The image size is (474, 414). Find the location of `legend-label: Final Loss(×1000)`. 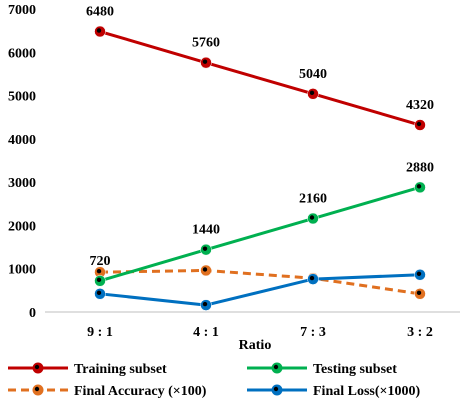

legend-label: Final Loss(×1000) is located at coordinates (366, 391).